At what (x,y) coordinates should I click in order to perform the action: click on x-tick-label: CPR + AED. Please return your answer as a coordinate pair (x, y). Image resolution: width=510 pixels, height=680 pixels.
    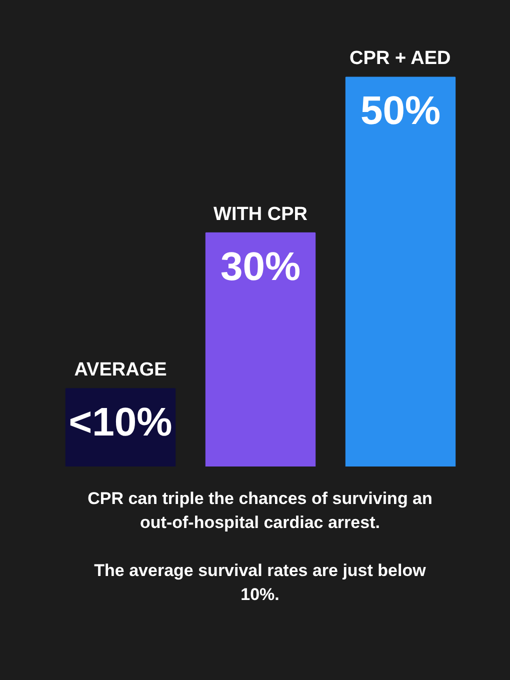
    Looking at the image, I should click on (400, 59).